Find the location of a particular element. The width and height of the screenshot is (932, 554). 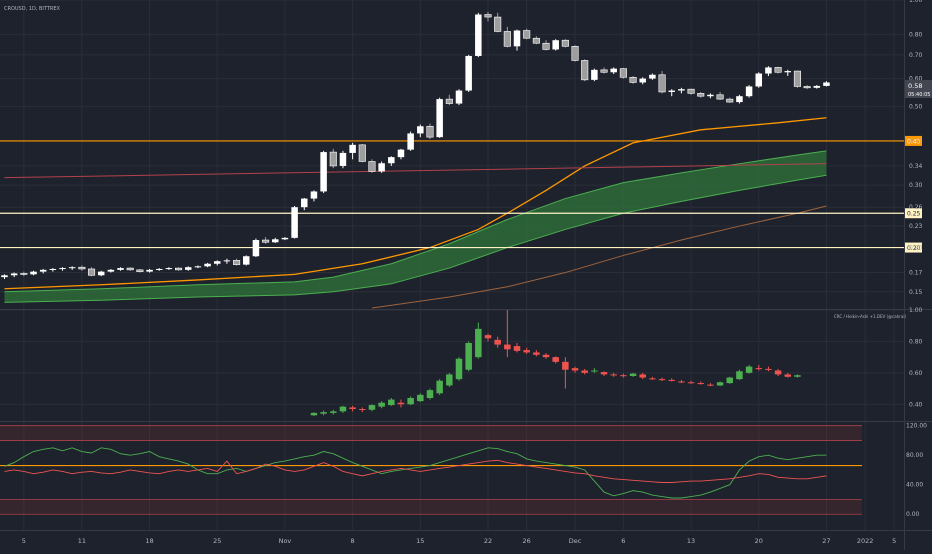

osc-y-tick: 80.00 is located at coordinates (914, 455).